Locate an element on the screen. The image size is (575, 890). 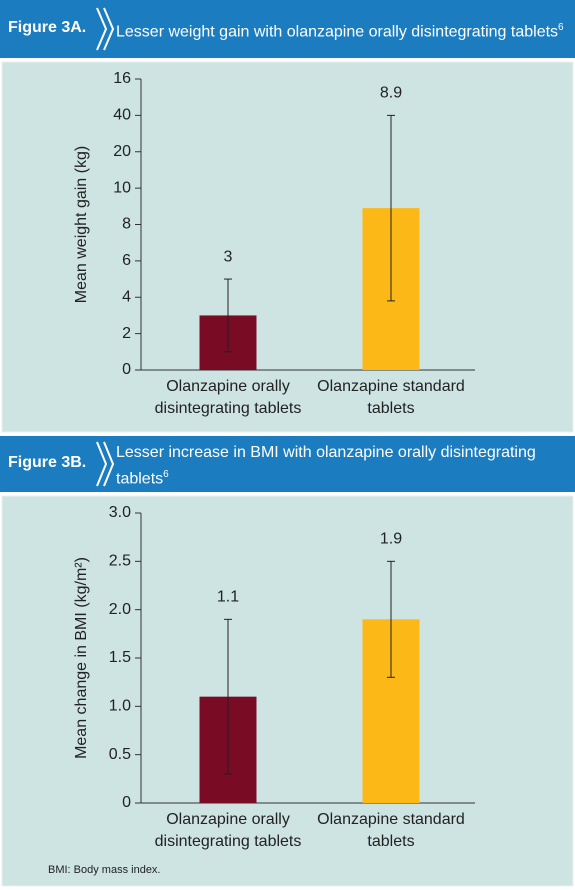
value-label: 8.9 is located at coordinates (391, 93).